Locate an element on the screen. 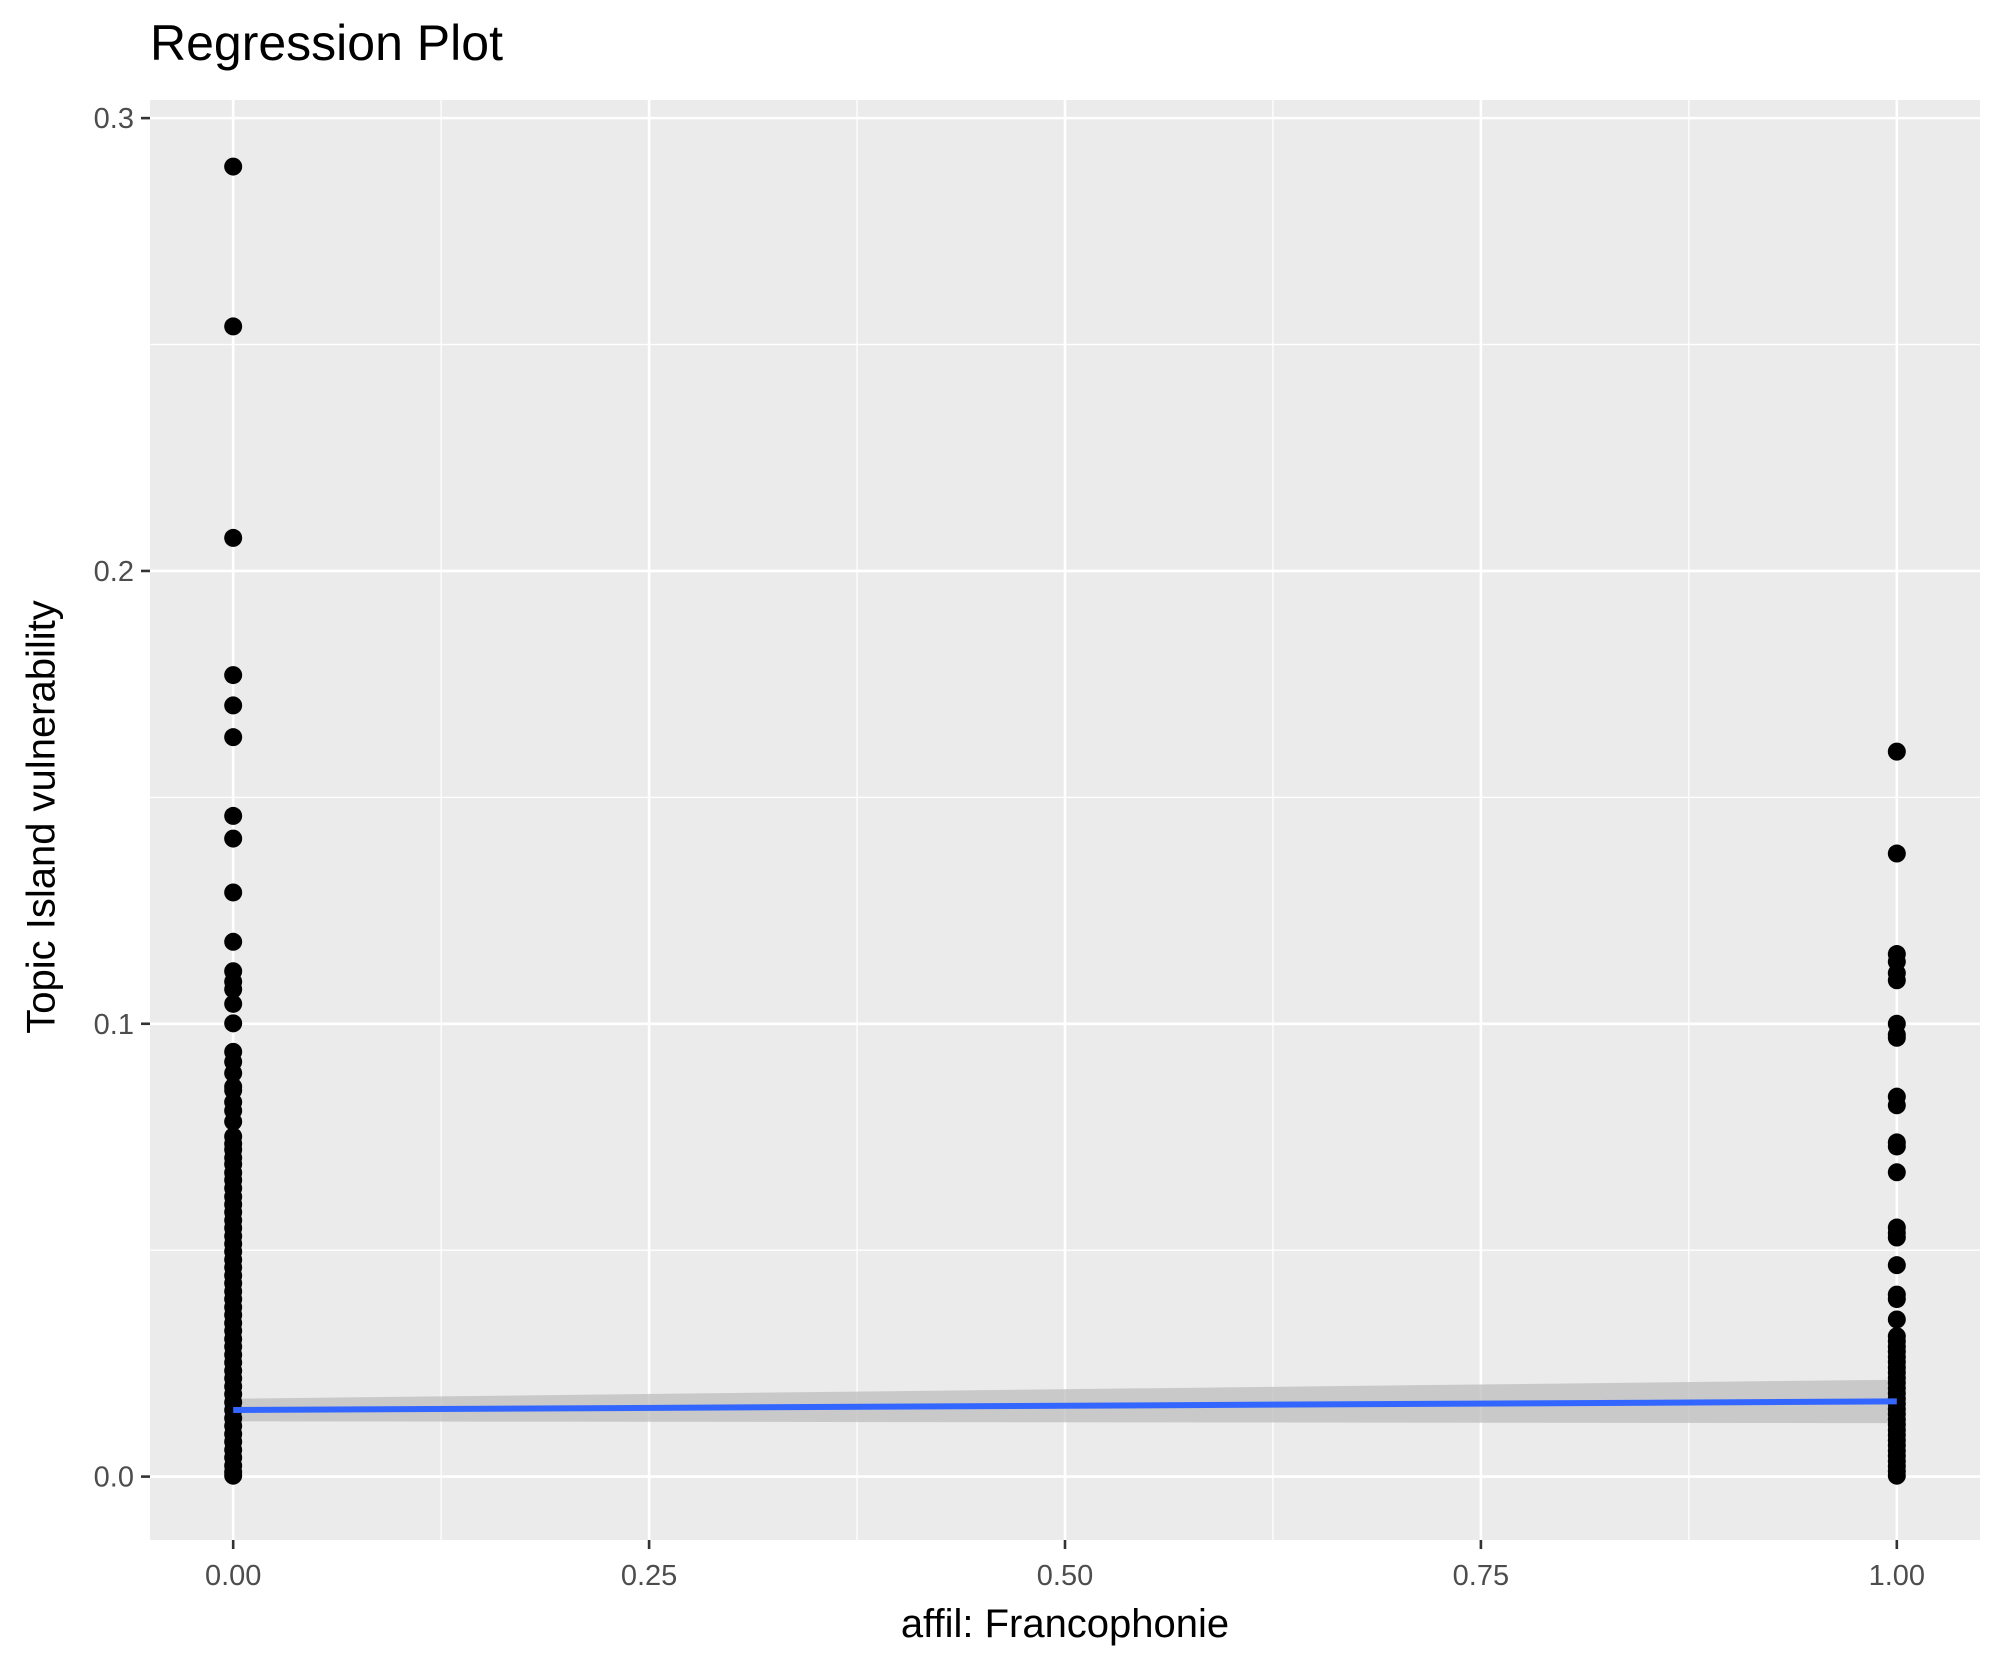 This screenshot has height=1665, width=1990. confidence-band-layer is located at coordinates (1065, 1401).